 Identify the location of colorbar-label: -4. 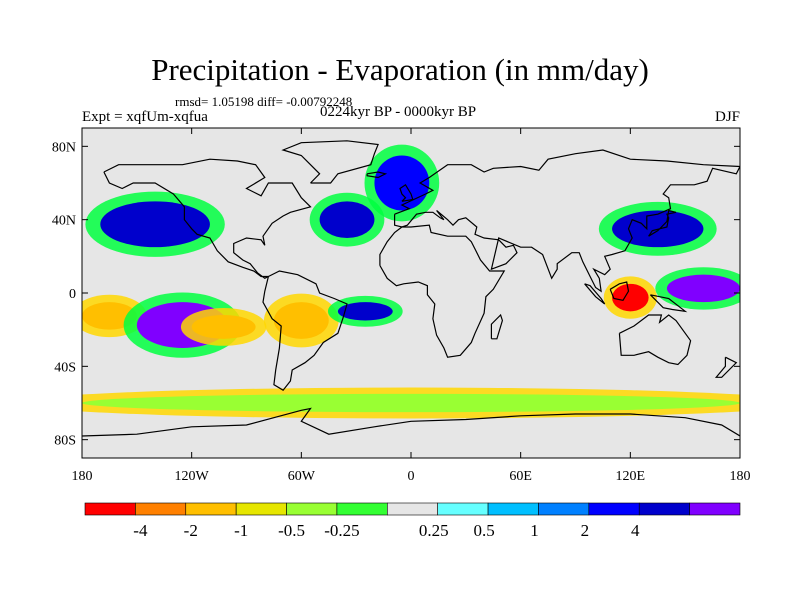
(140, 530).